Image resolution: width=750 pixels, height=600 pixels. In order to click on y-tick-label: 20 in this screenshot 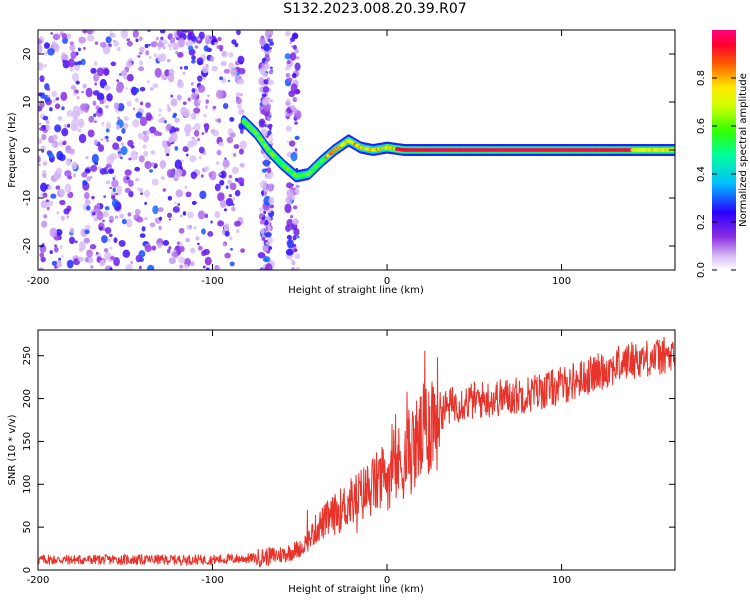, I will do `click(27, 54)`.